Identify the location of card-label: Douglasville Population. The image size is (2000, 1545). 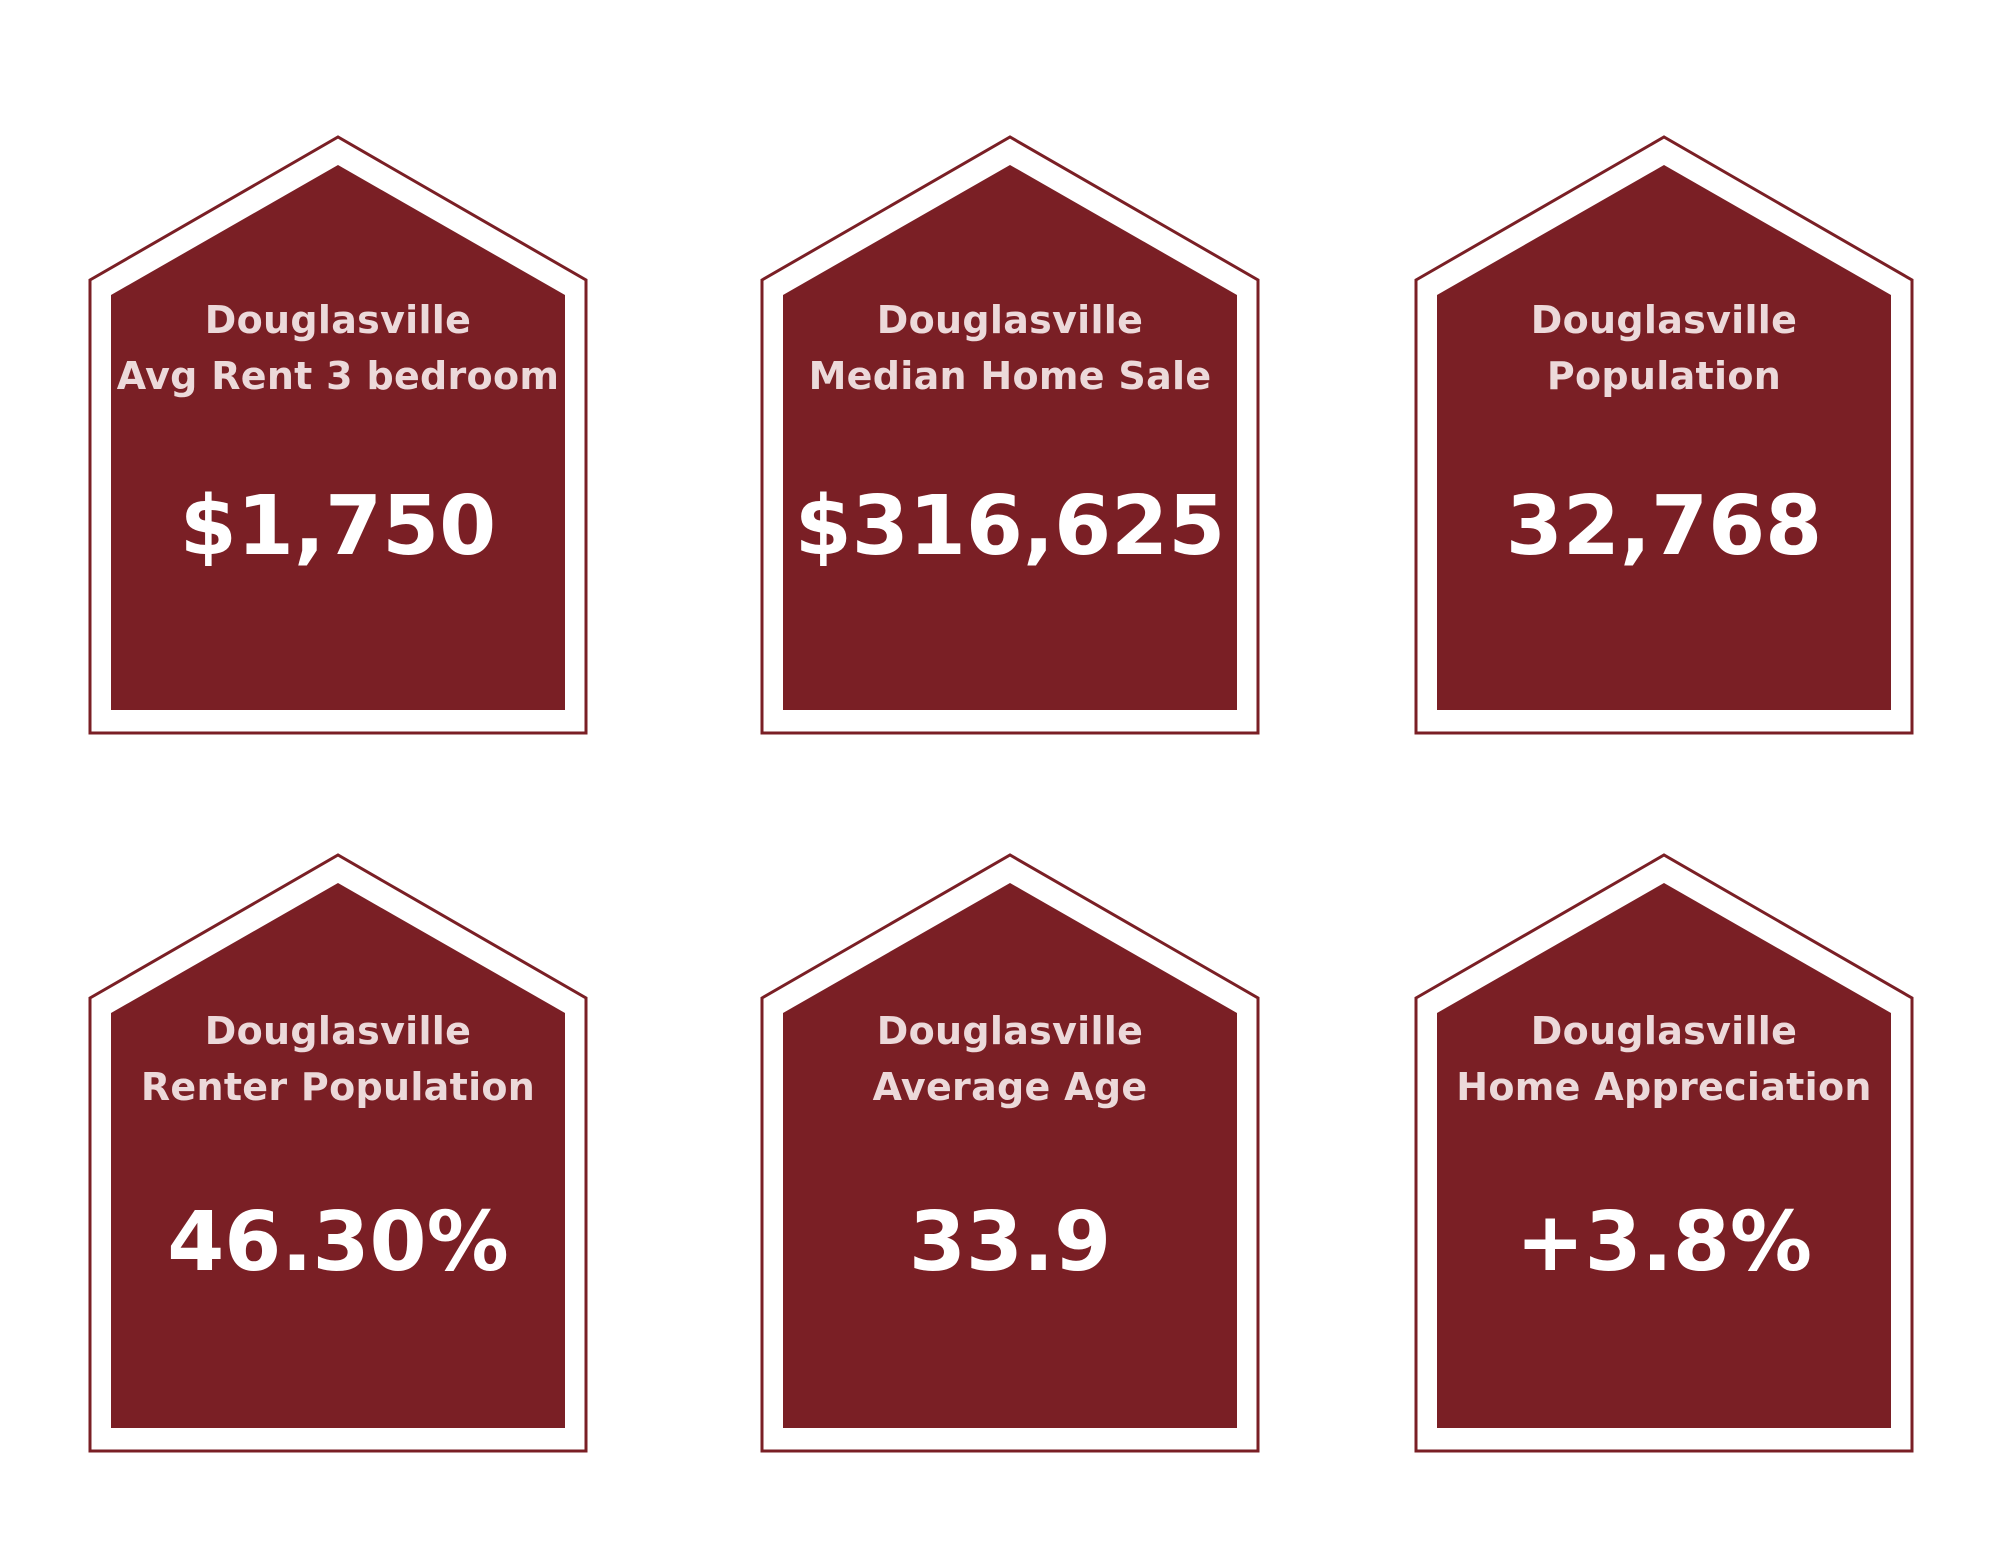
(1664, 348).